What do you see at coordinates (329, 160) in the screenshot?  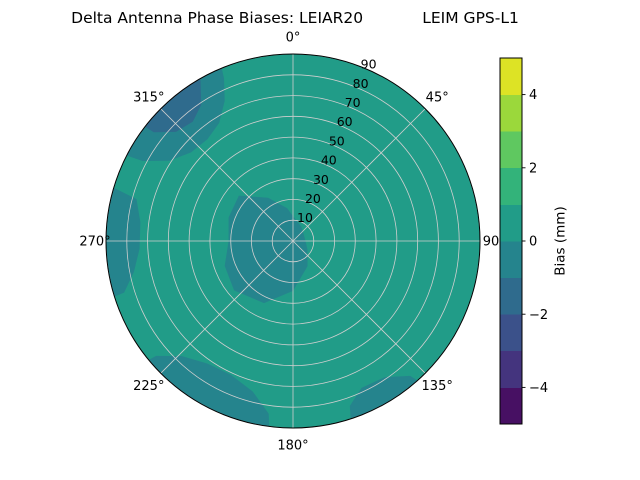 I see `radial-tick-label-40: 40` at bounding box center [329, 160].